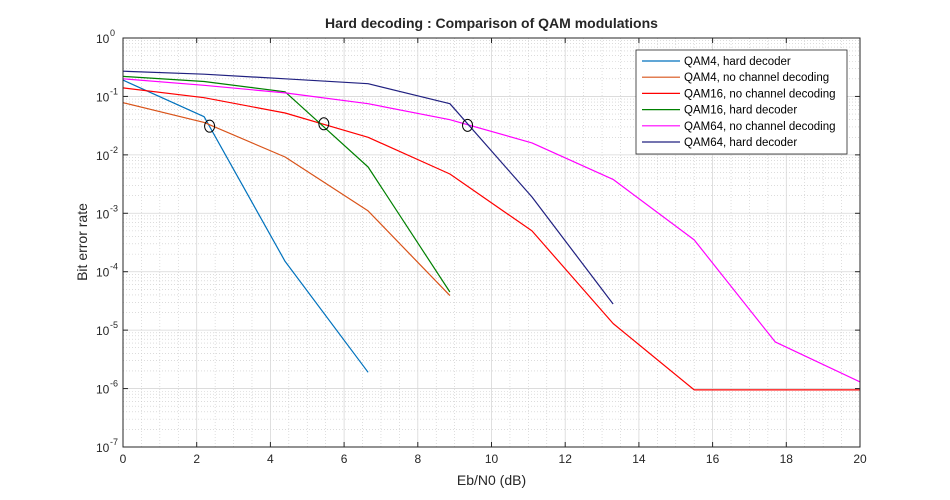 The image size is (950, 500). What do you see at coordinates (286, 199) in the screenshot?
I see `series-line` at bounding box center [286, 199].